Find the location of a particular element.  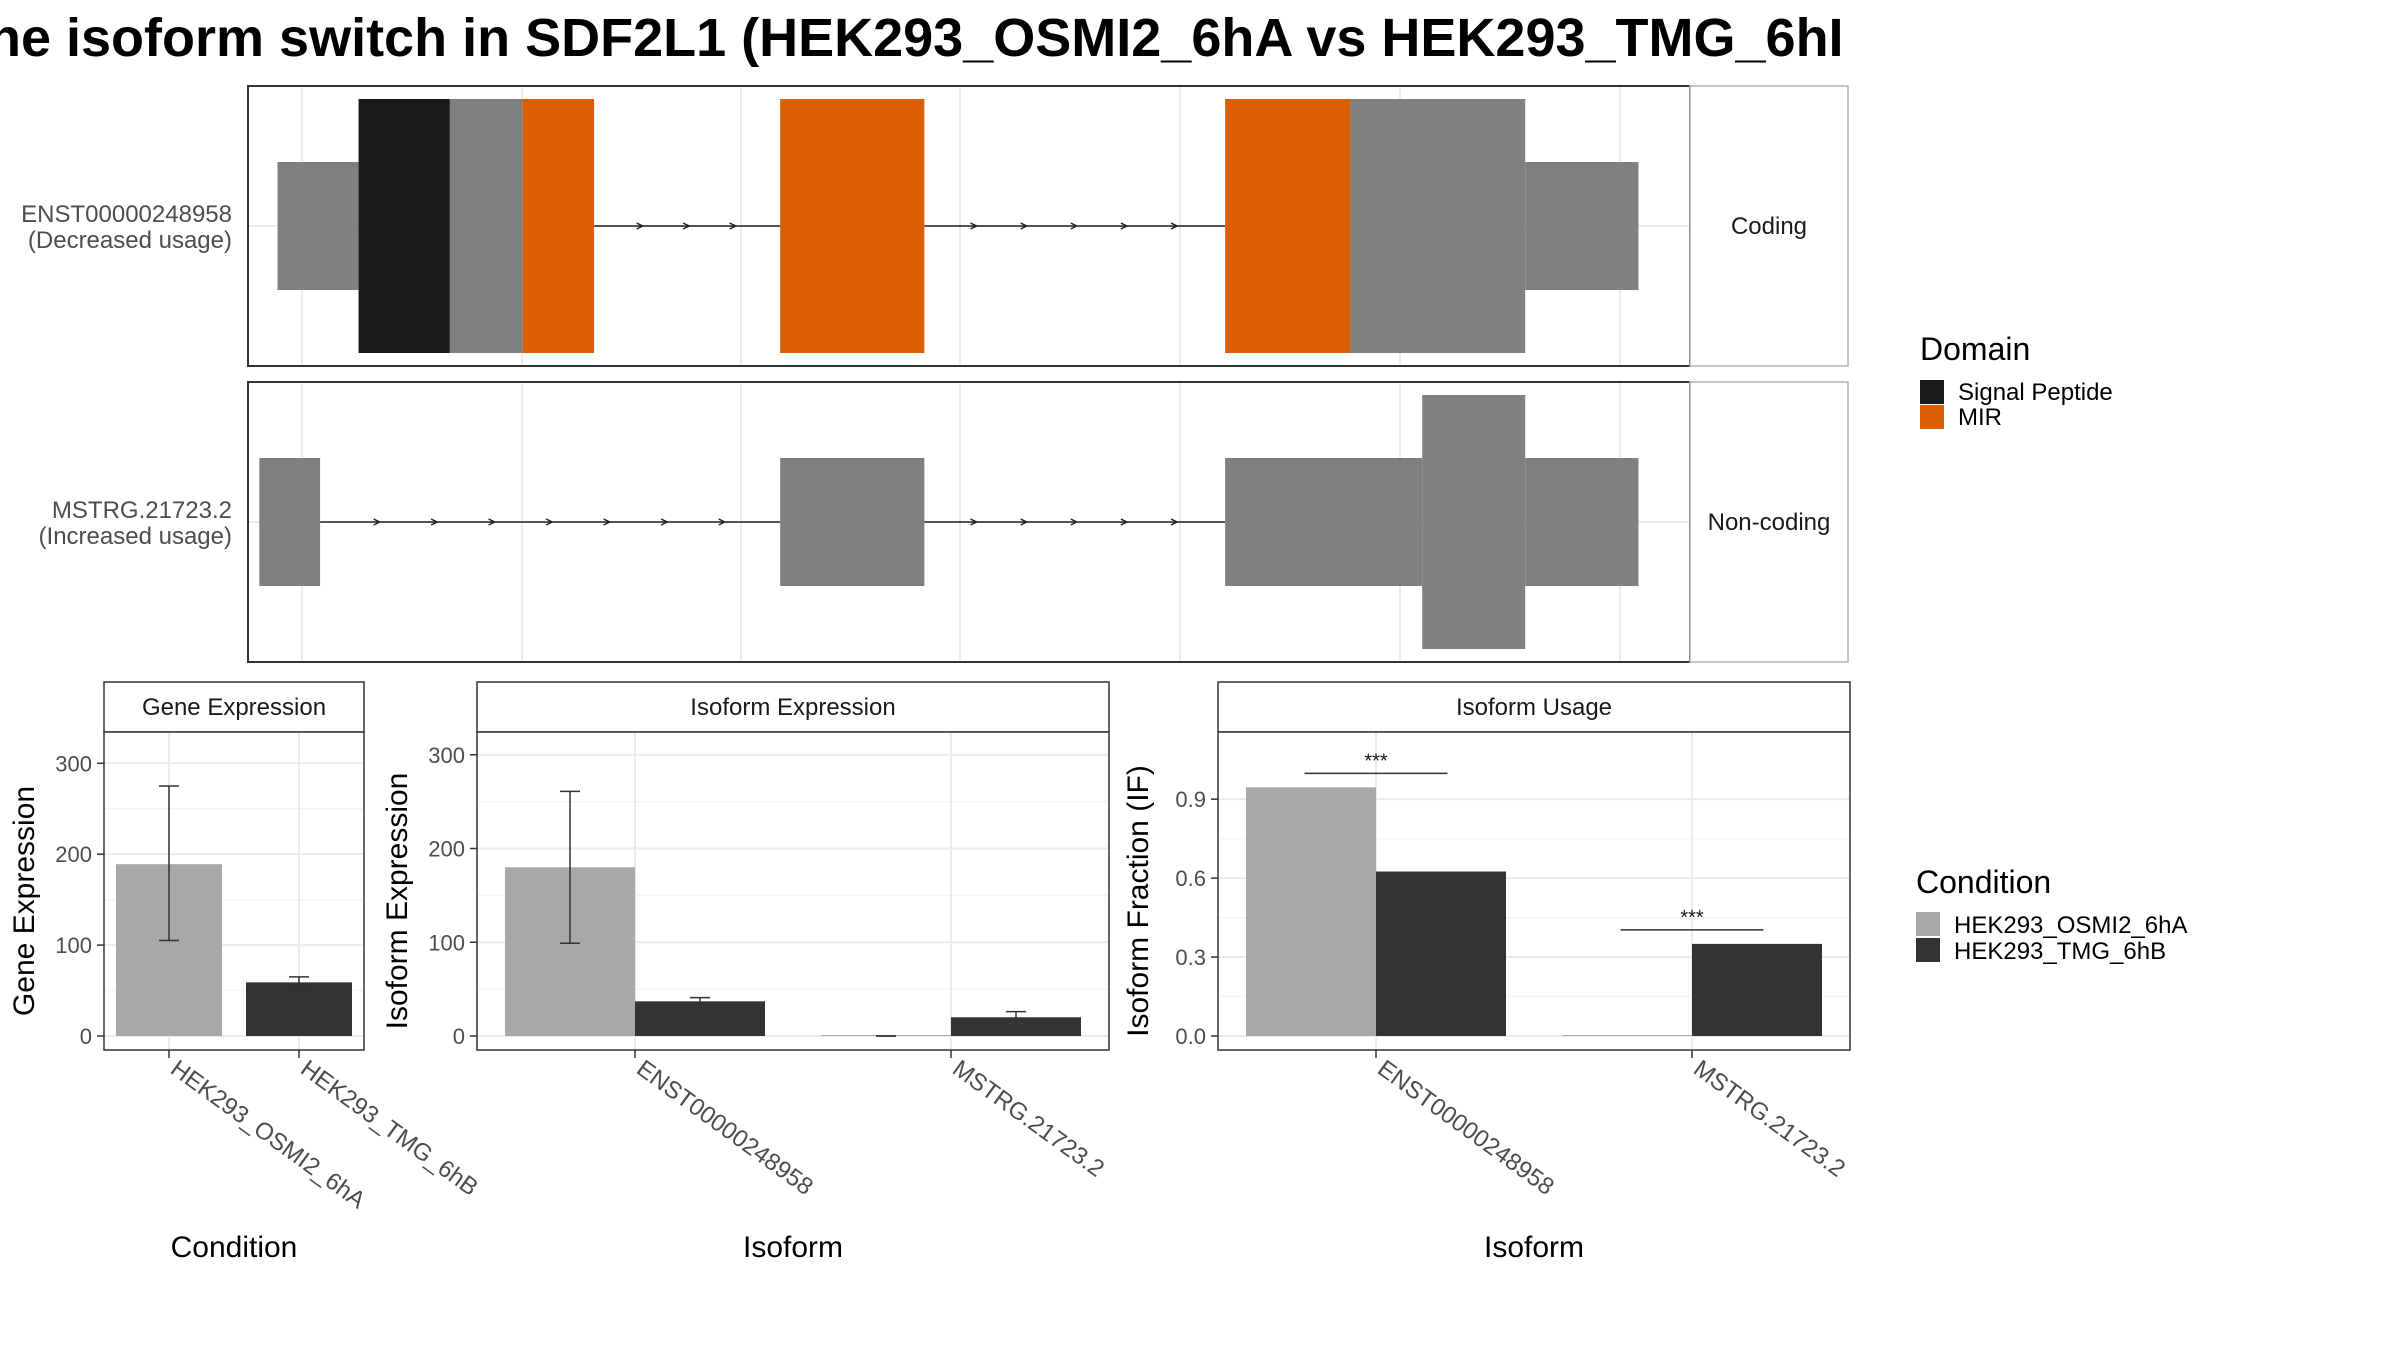

facet-strip-label: Non-coding is located at coordinates (1769, 522).